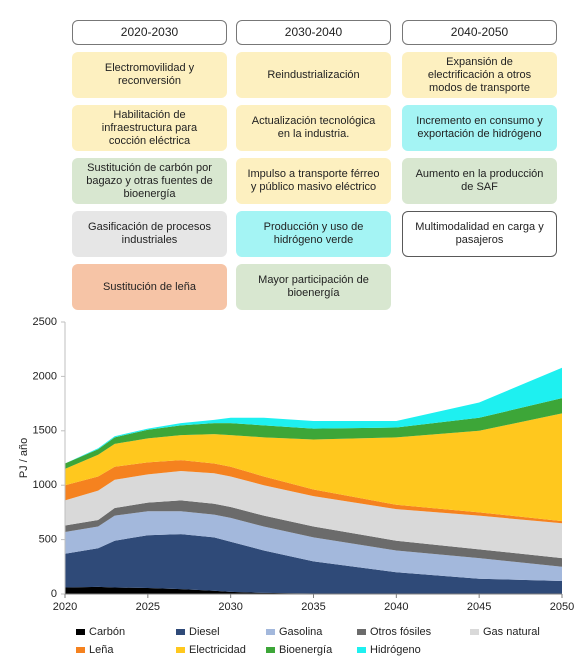  I want to click on x-tick-label: 2050, so click(562, 607).